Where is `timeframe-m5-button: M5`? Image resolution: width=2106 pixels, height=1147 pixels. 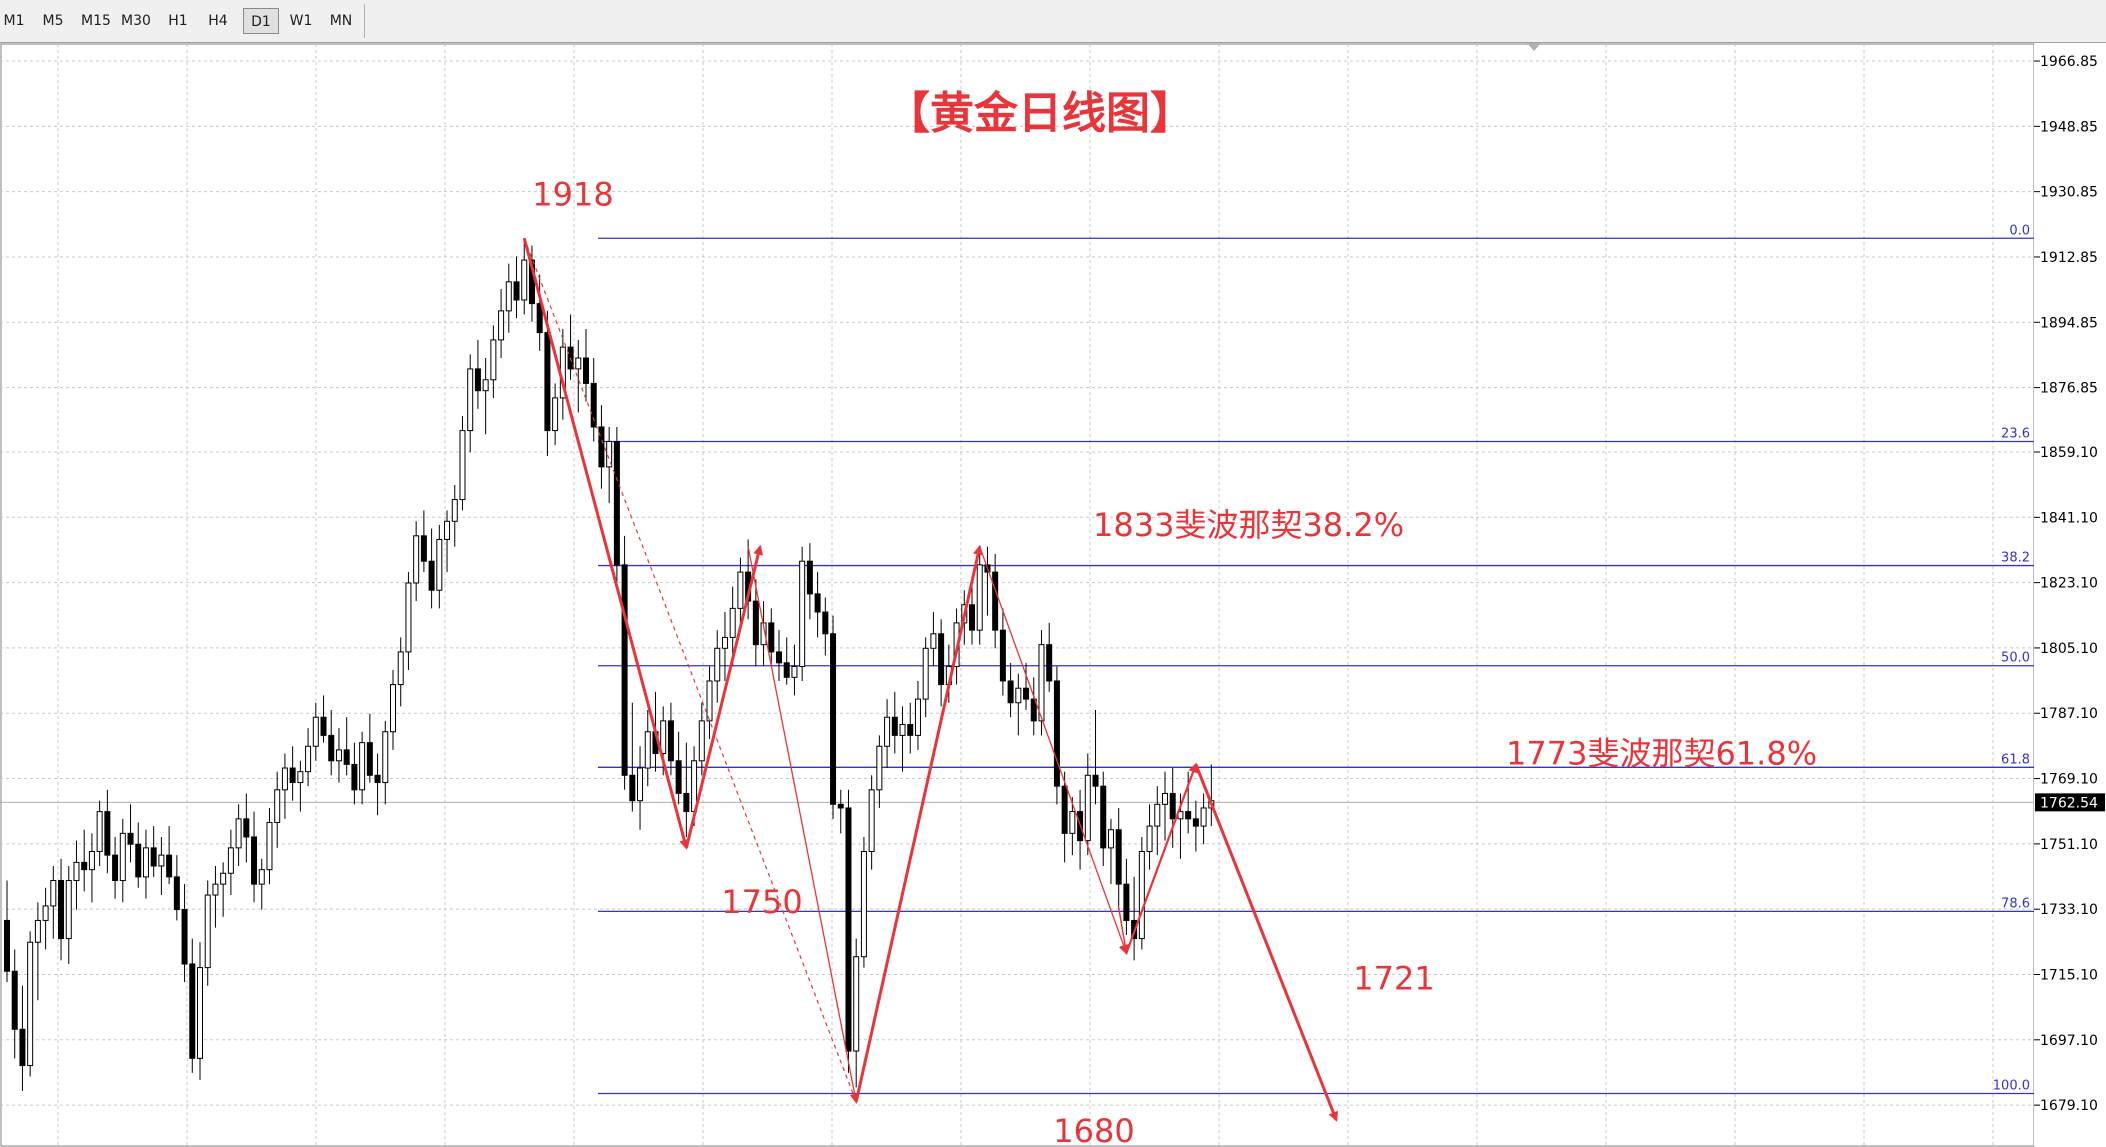 timeframe-m5-button: M5 is located at coordinates (53, 21).